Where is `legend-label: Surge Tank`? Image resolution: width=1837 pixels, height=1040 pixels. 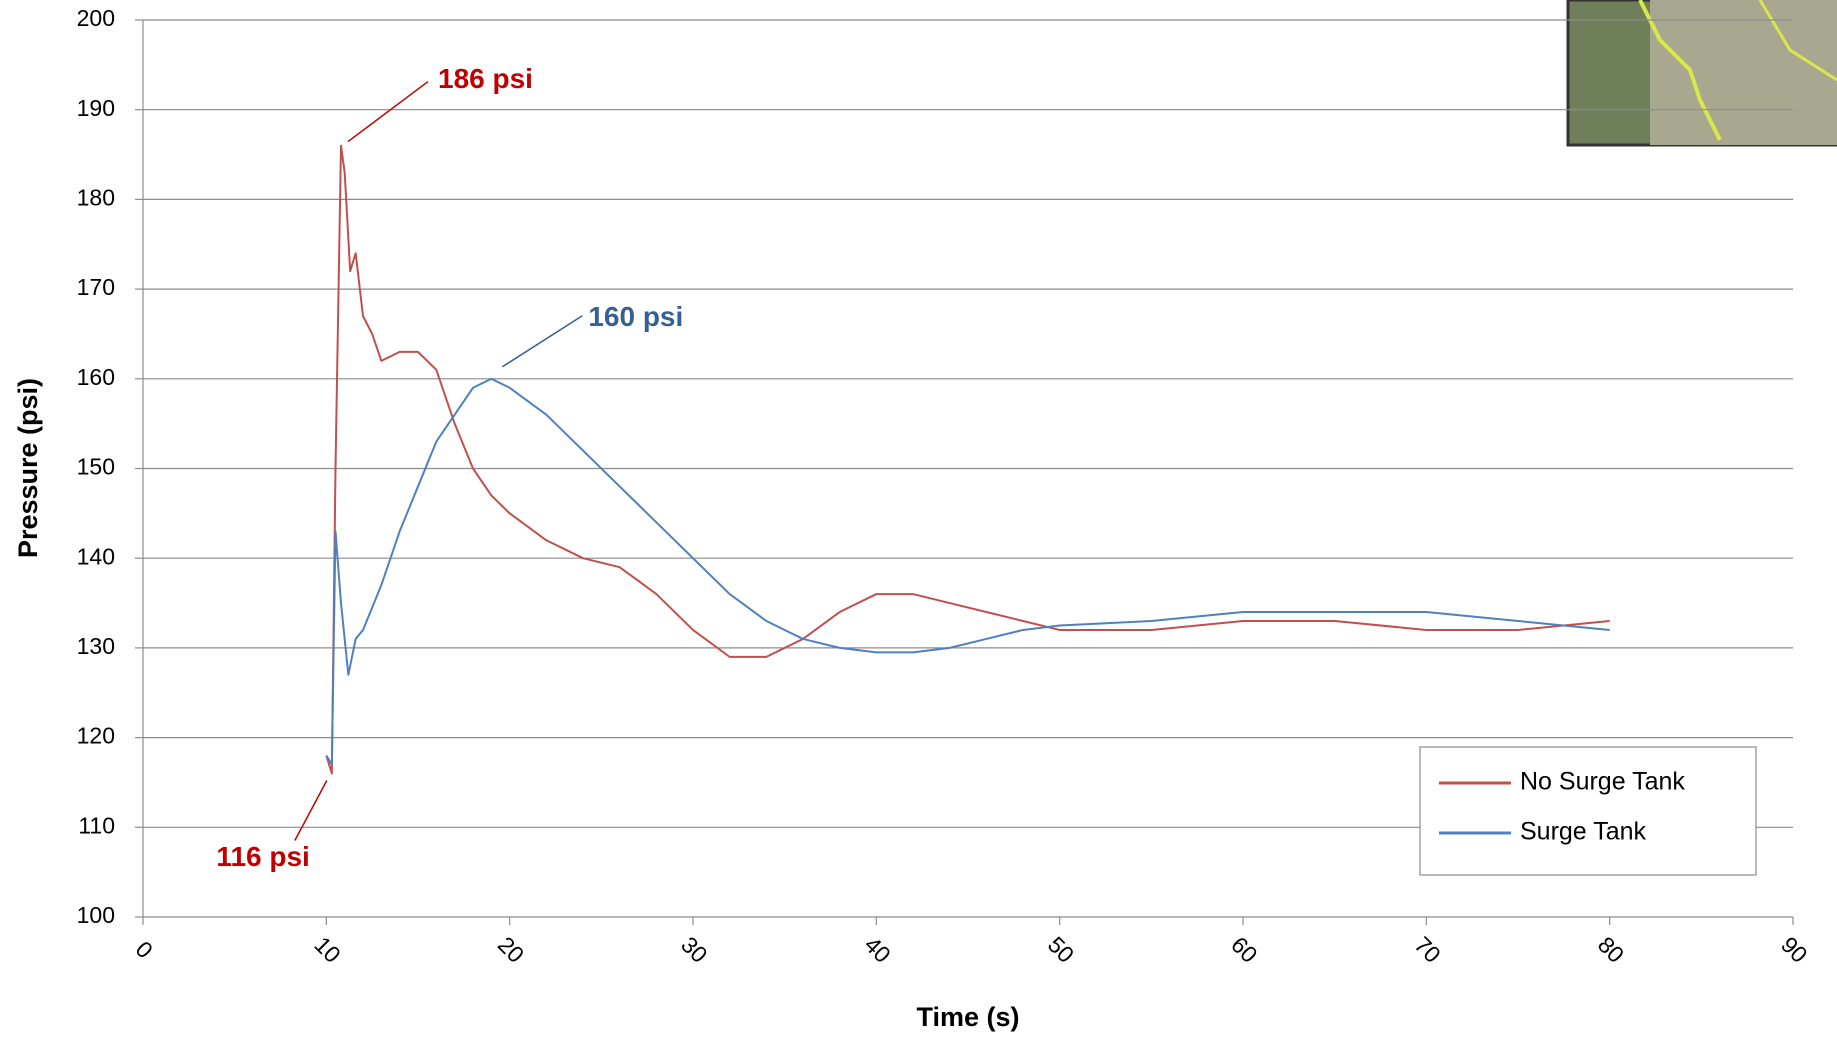 legend-label: Surge Tank is located at coordinates (1583, 832).